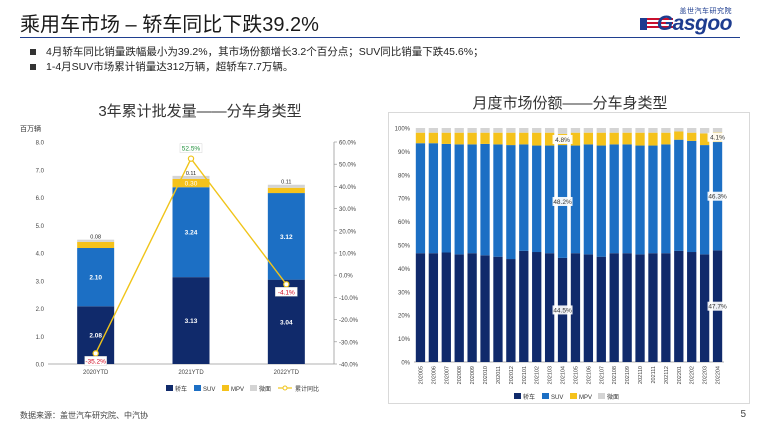  I want to click on x-tick-label: 202111, so click(654, 375).